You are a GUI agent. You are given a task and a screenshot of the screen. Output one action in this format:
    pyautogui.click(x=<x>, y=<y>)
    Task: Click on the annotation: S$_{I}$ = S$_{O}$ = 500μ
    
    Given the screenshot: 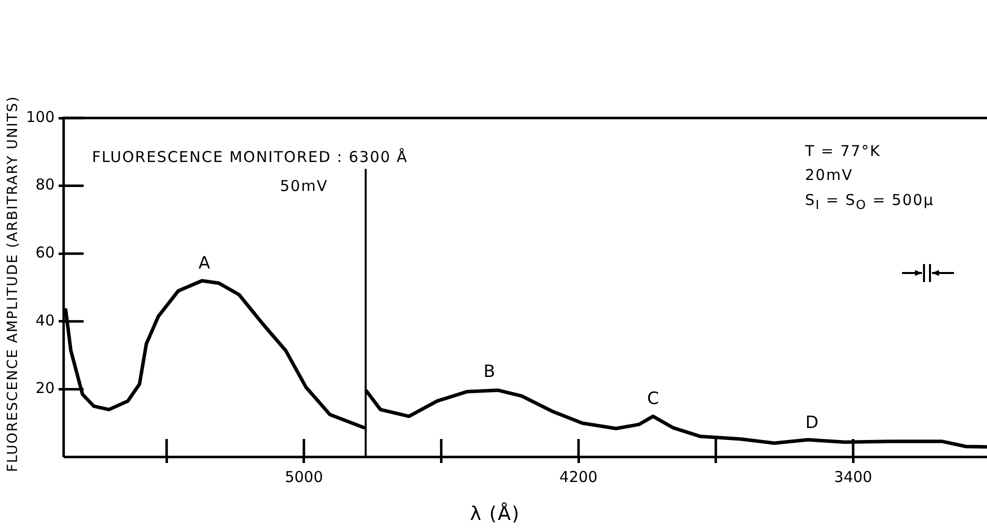 What is the action you would take?
    pyautogui.click(x=869, y=201)
    